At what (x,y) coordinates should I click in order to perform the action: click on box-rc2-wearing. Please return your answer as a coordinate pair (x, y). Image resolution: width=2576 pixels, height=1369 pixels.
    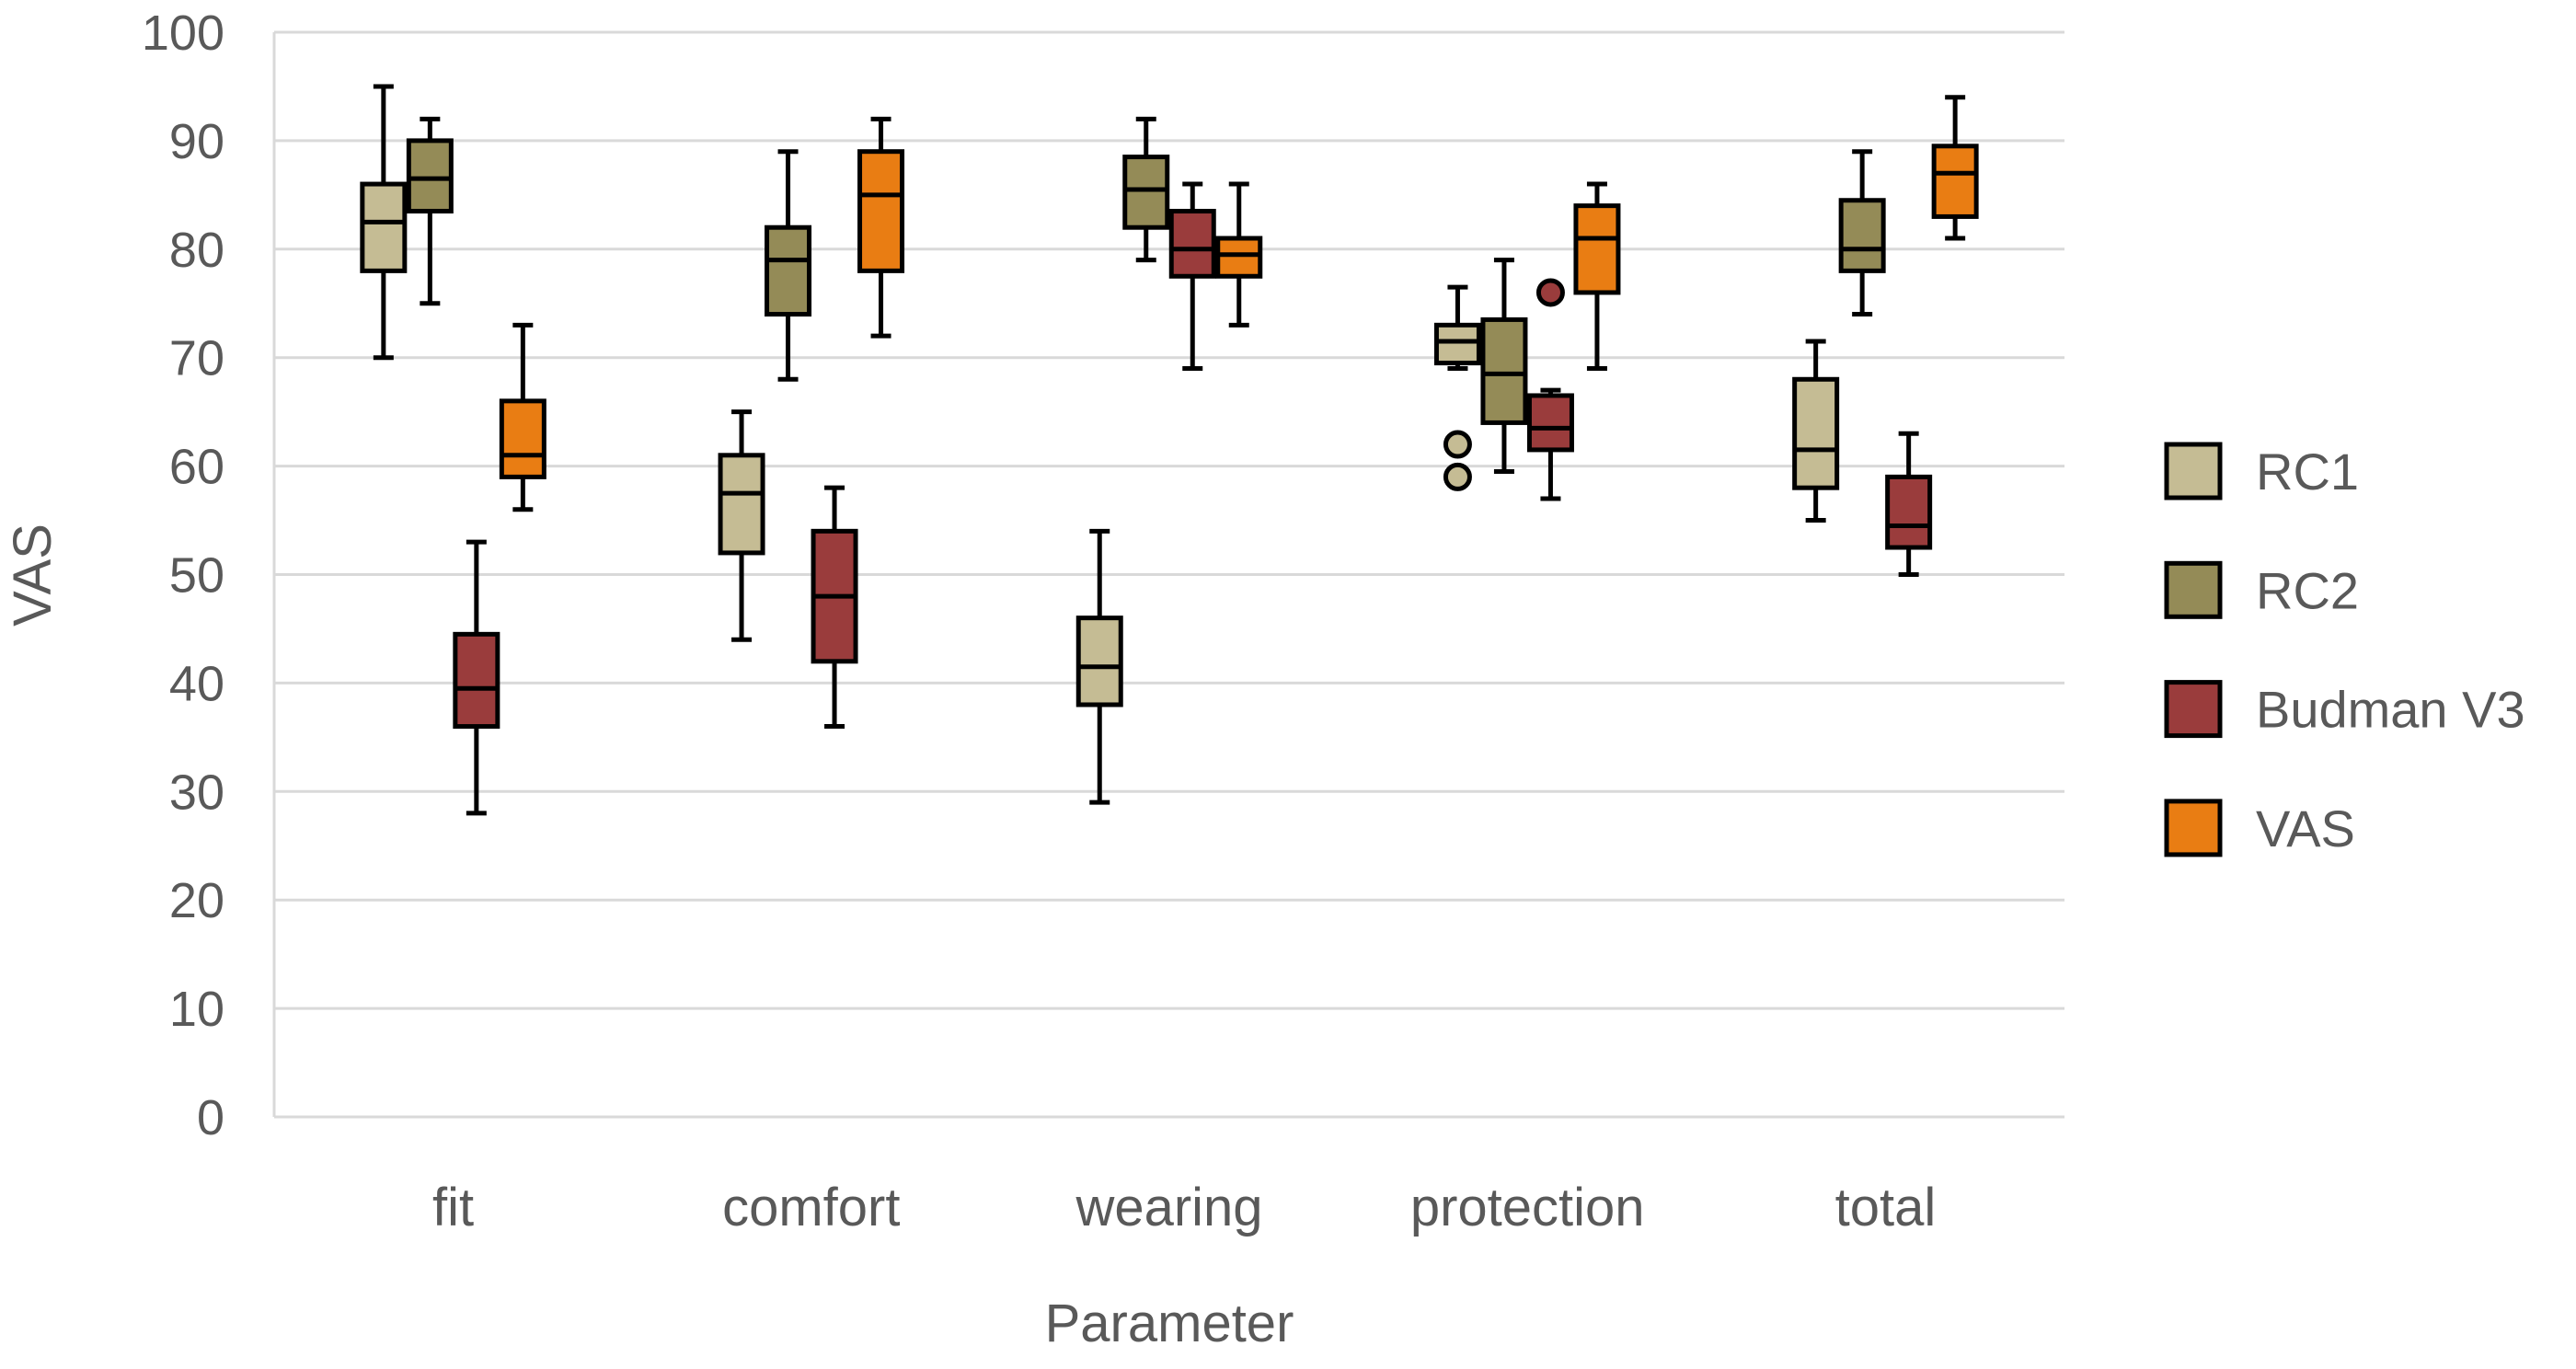
    Looking at the image, I should click on (1146, 189).